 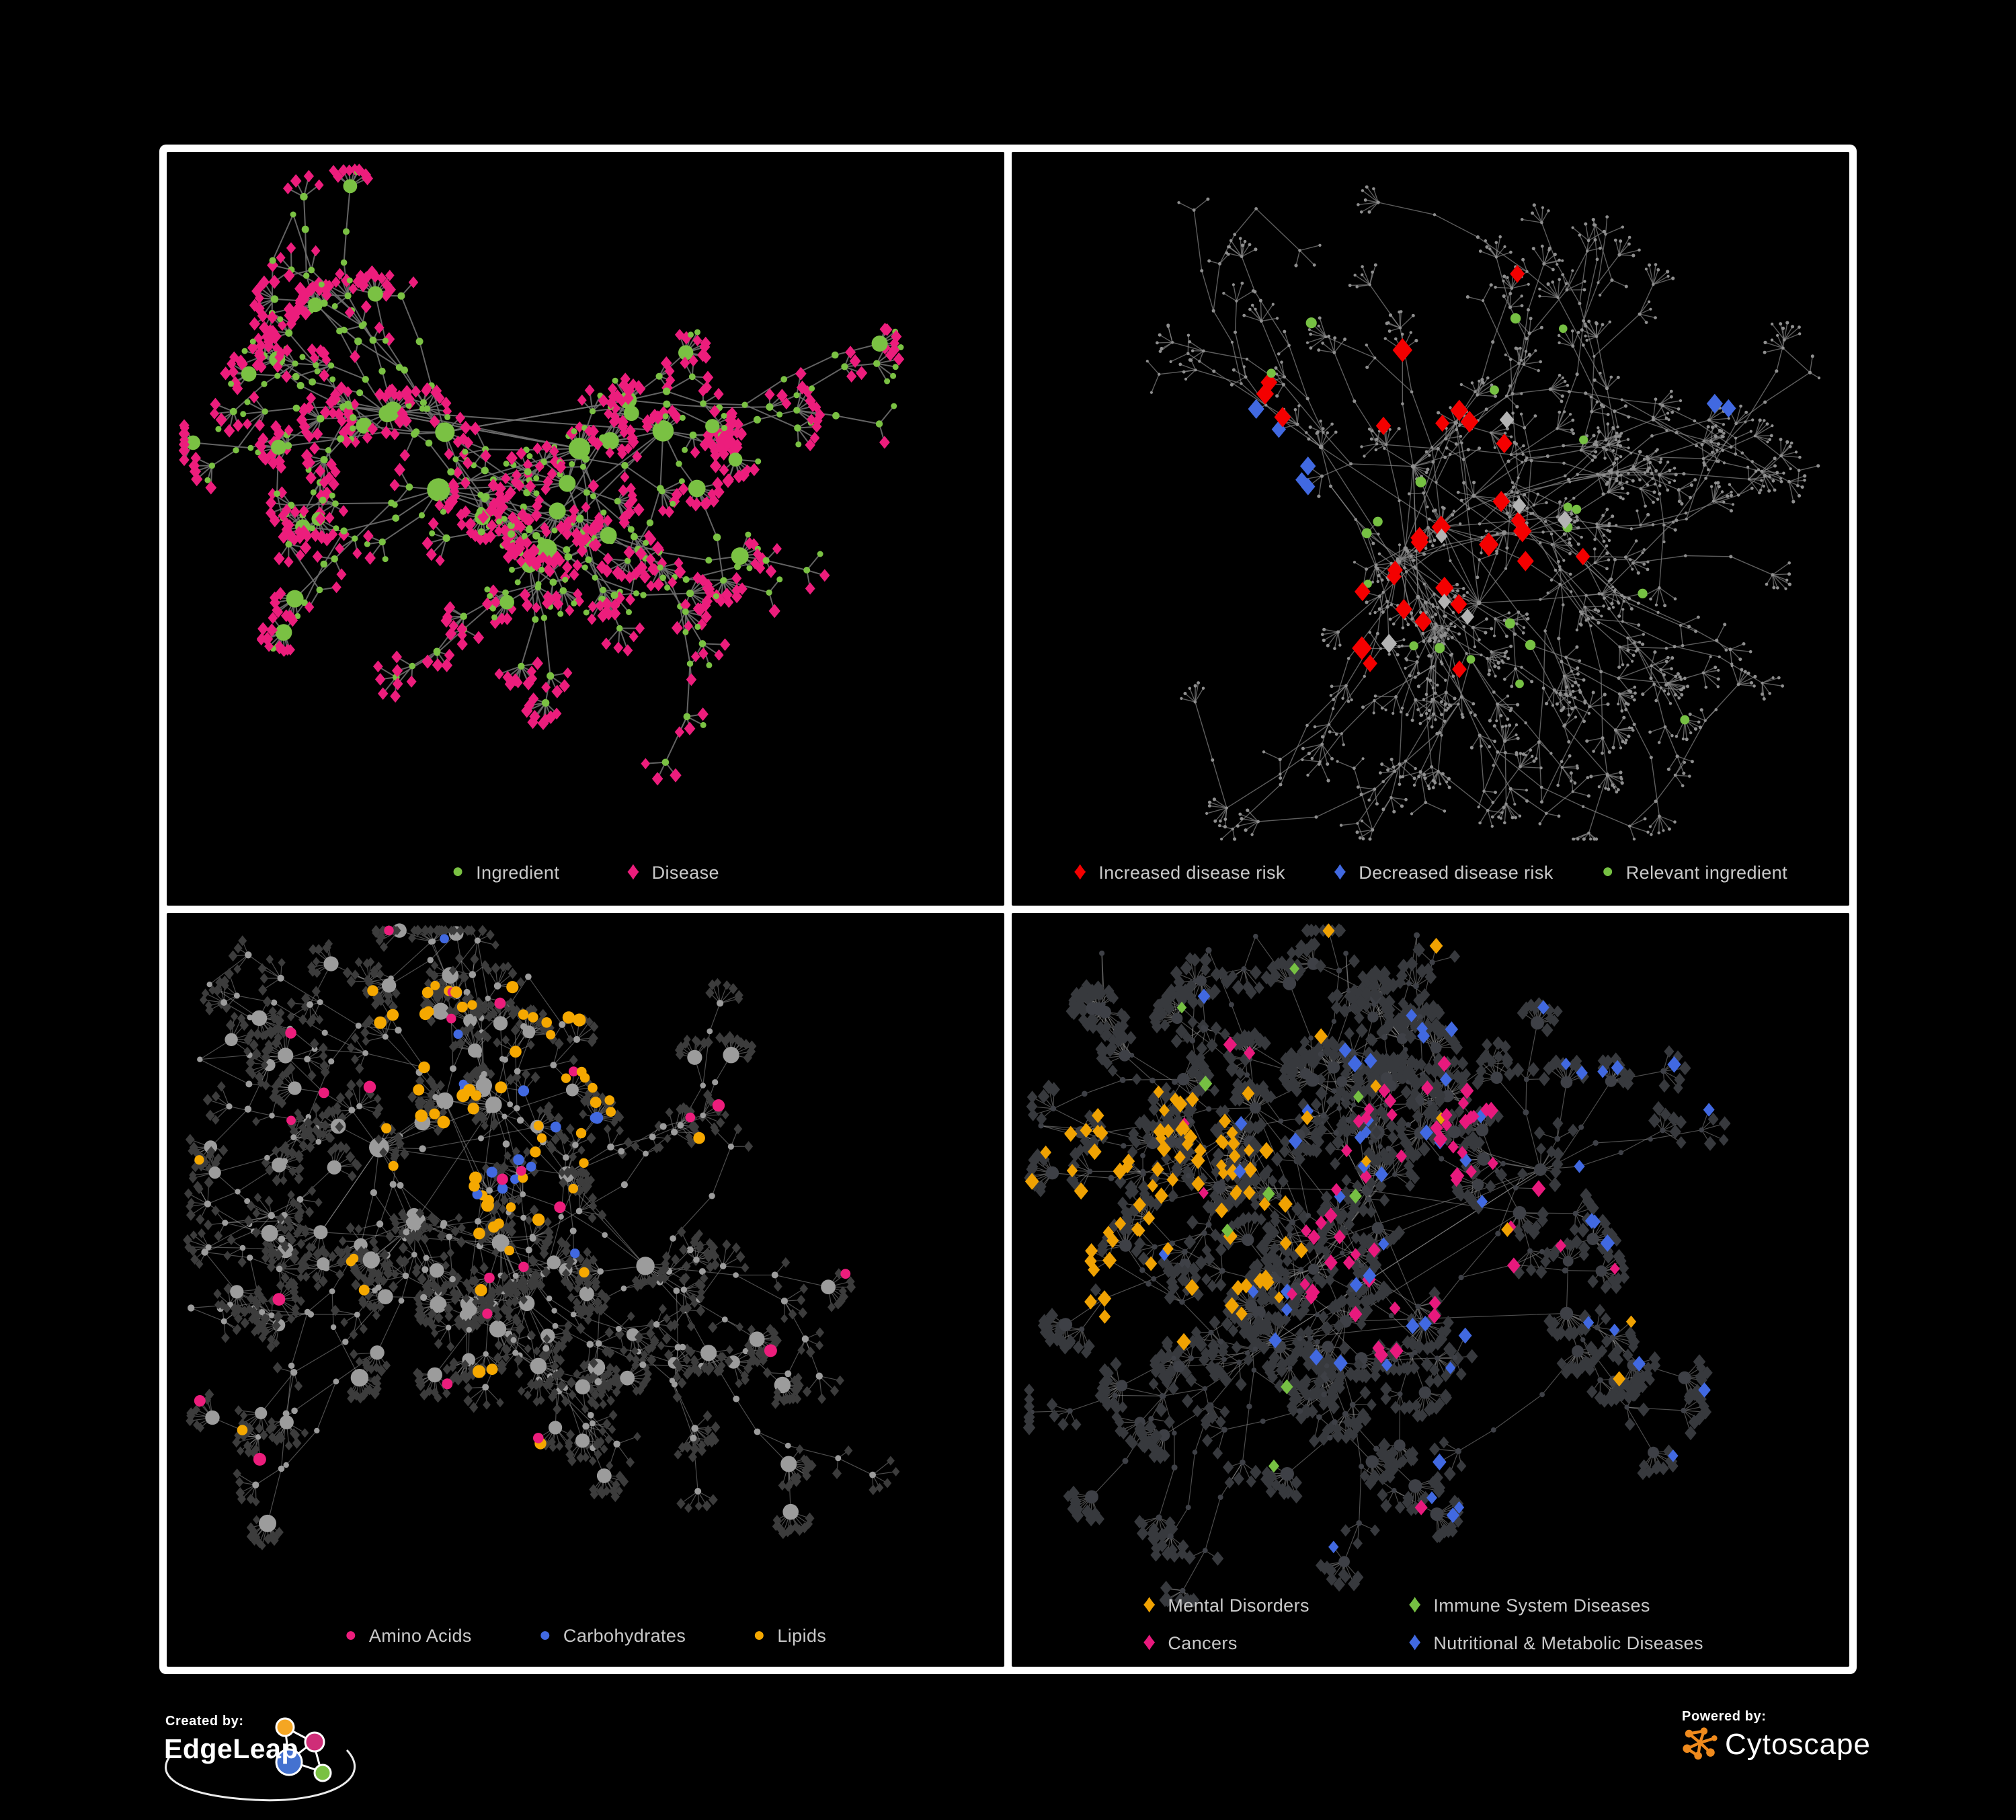 I want to click on network-graph-disease-risk, so click(x=1483, y=513).